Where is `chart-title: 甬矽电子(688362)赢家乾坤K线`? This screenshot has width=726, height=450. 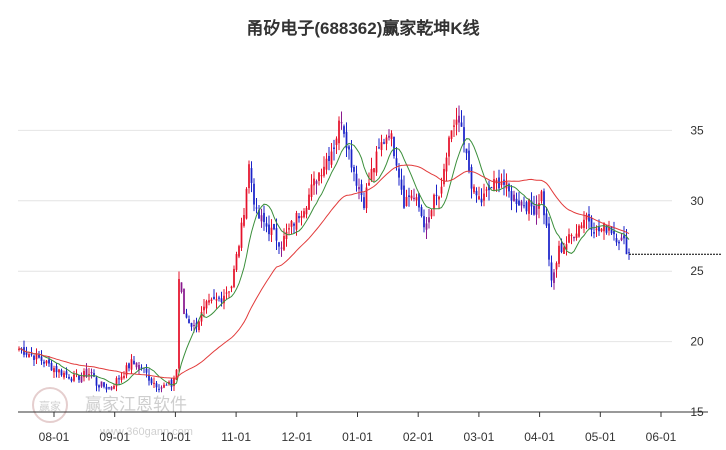 chart-title: 甬矽电子(688362)赢家乾坤K线 is located at coordinates (363, 28).